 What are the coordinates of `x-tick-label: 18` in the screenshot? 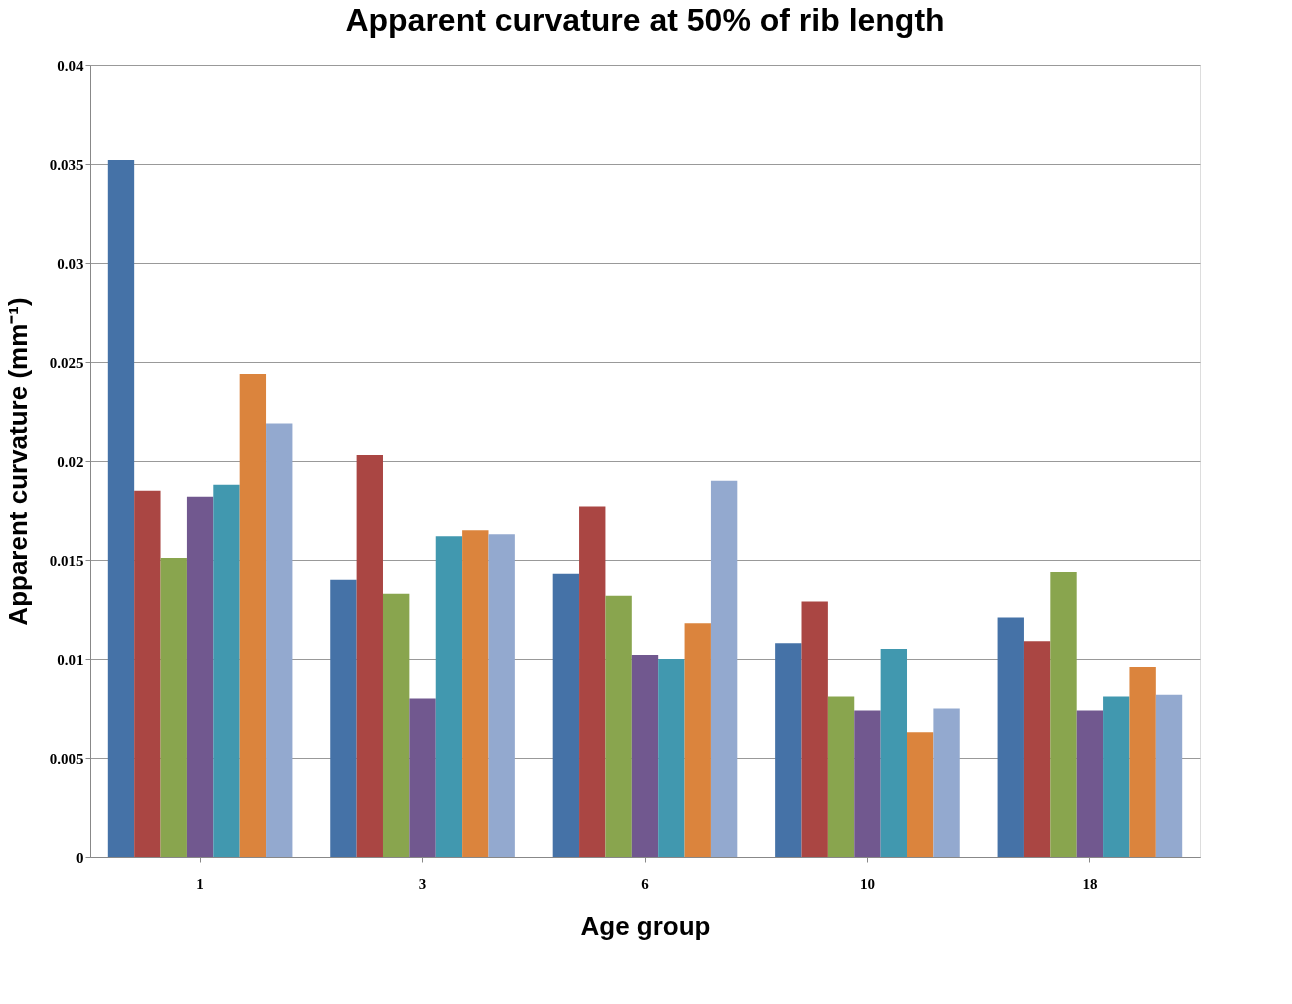 It's located at (1090, 883).